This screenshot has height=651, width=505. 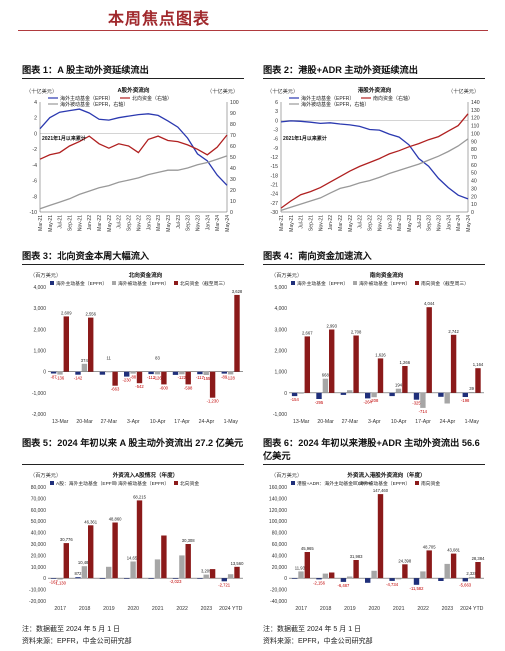 I want to click on x-tick-label: Mar-22, so click(x=341, y=223).